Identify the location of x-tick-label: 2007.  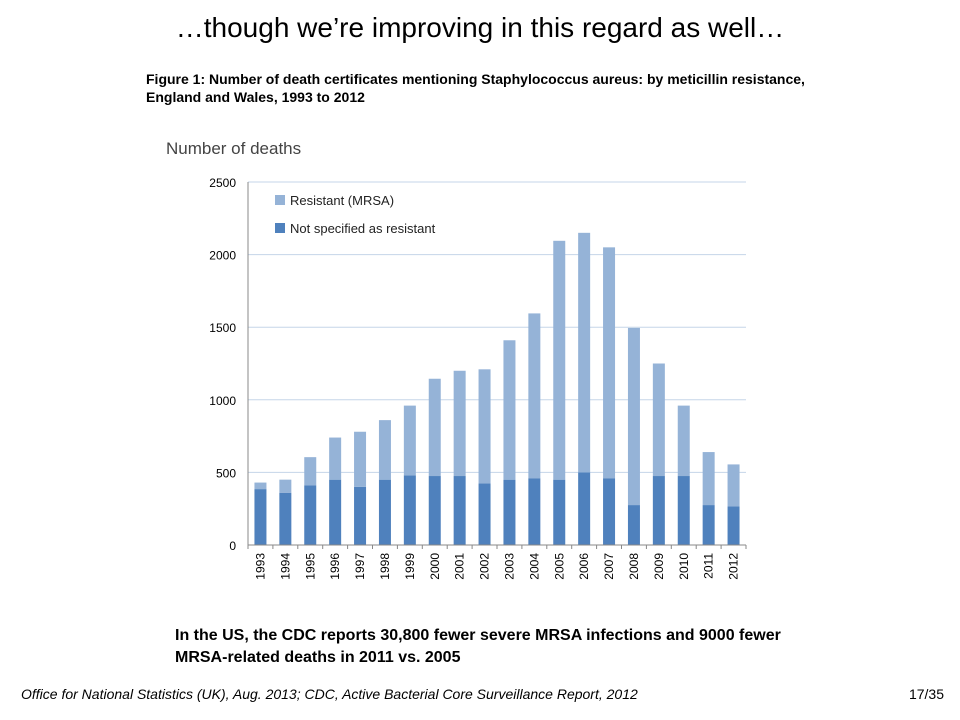
(609, 566).